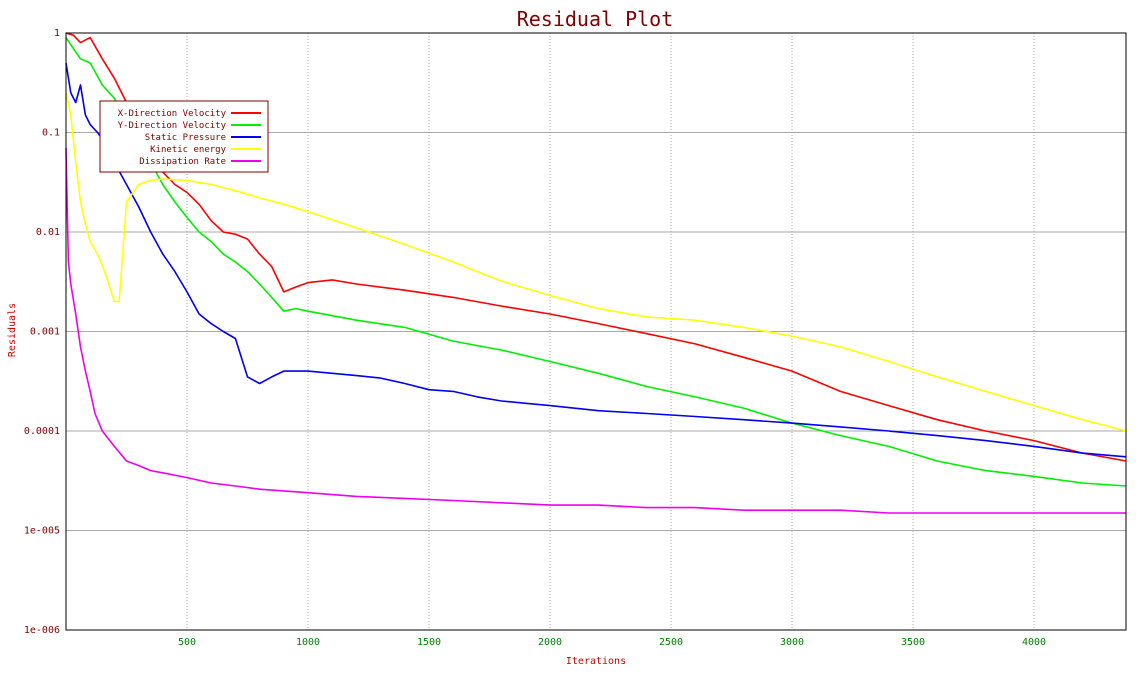 Image resolution: width=1138 pixels, height=676 pixels. I want to click on y-tick-label: 0.0001, so click(42, 431).